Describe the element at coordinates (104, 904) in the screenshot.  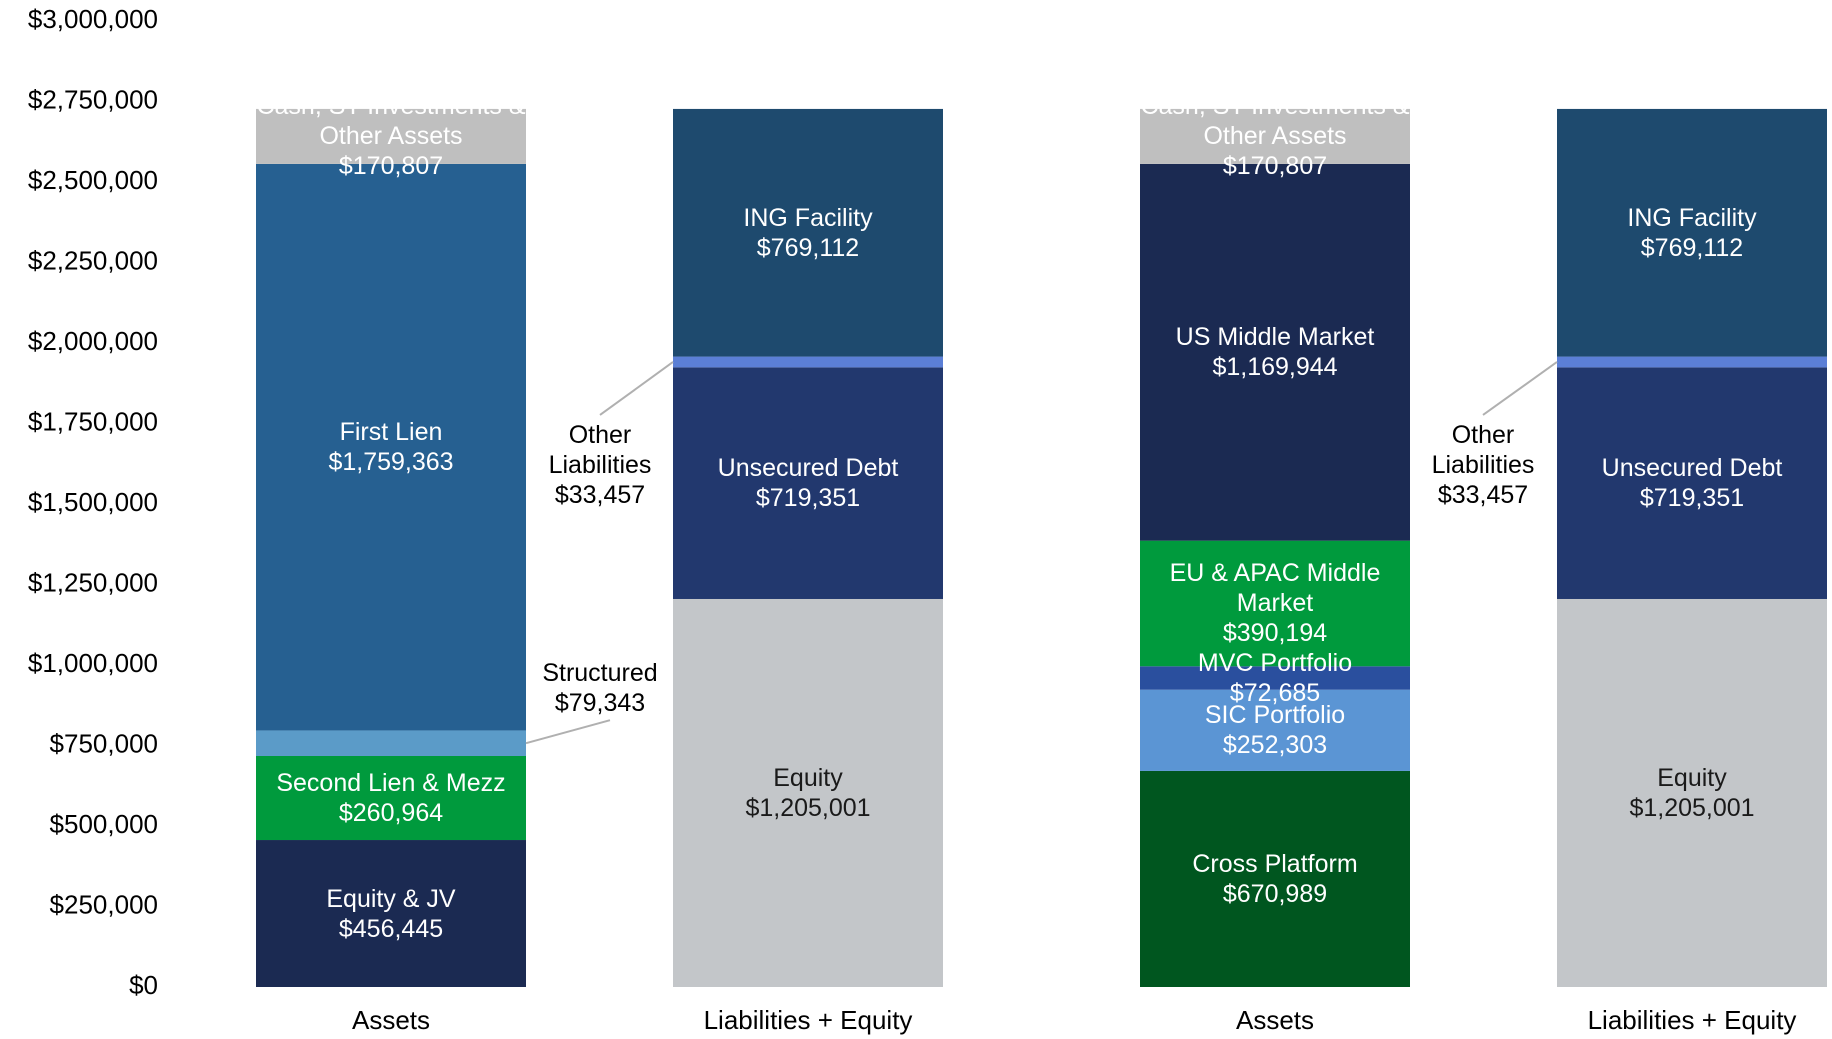
I see `y-tick-label: $250,000` at that location.